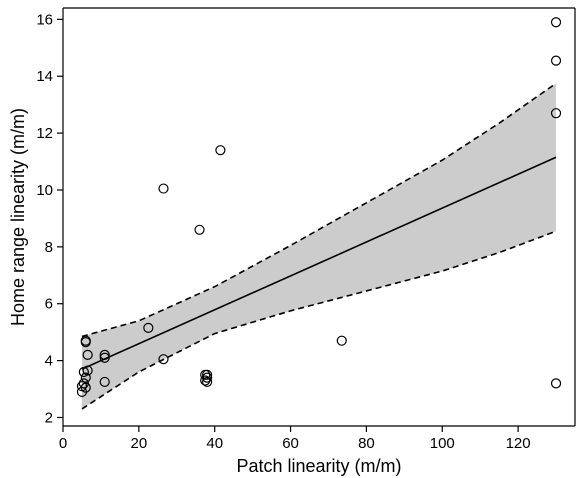  Describe the element at coordinates (366, 443) in the screenshot. I see `x-tick-label: 80` at that location.